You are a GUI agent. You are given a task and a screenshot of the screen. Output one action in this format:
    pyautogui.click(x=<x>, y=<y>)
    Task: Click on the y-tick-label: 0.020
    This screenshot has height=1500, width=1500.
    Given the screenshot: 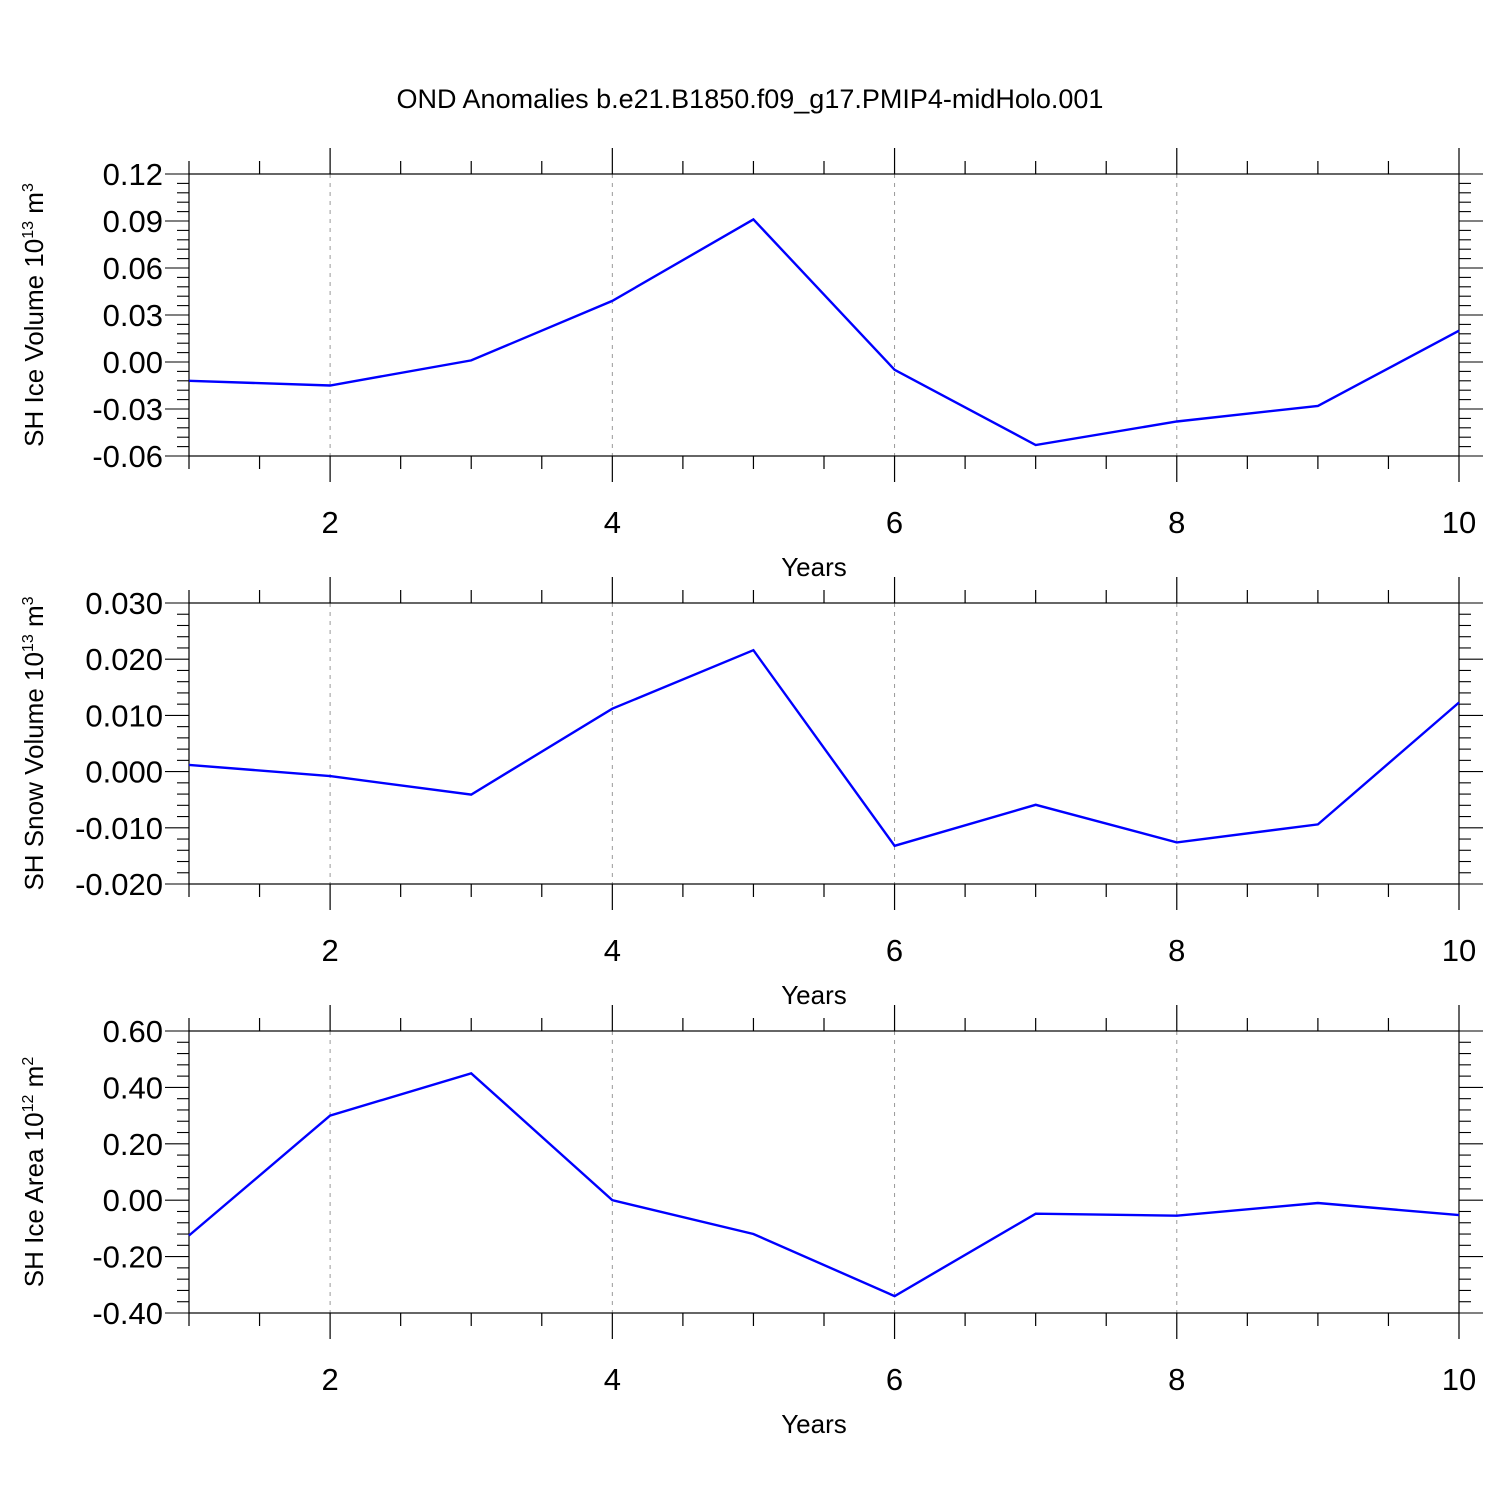 What is the action you would take?
    pyautogui.click(x=124, y=659)
    